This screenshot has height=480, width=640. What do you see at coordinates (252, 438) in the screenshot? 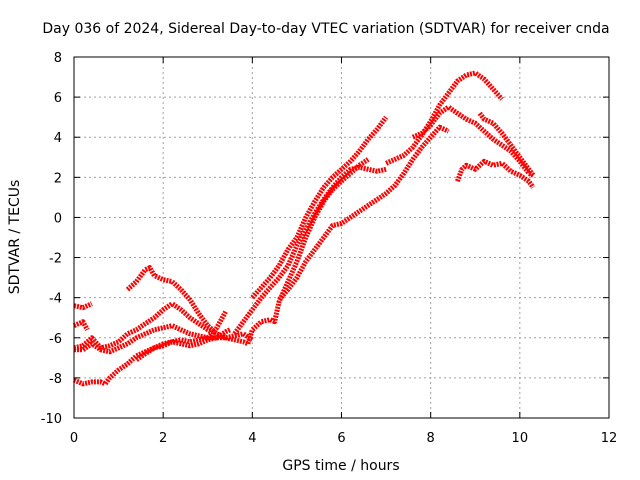
I see `x-tick-label: 4` at bounding box center [252, 438].